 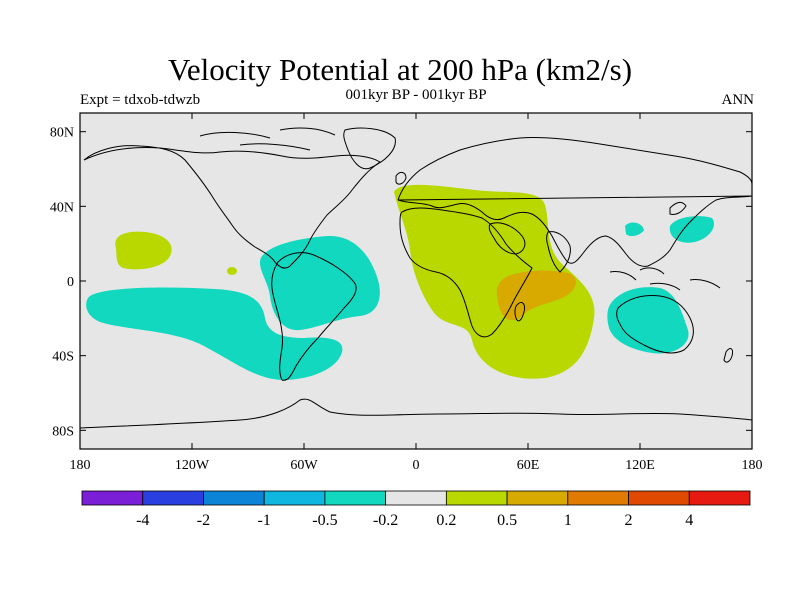 I want to click on africa-indian-ocean-positive-region, so click(x=494, y=281).